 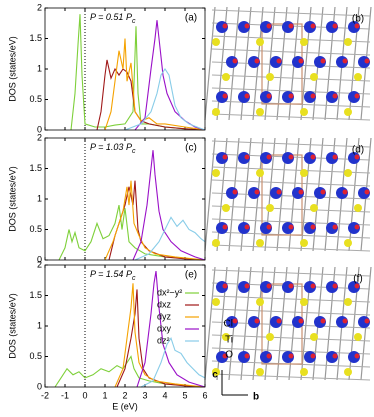 What do you see at coordinates (358, 19) in the screenshot?
I see `panel-label: (b)` at bounding box center [358, 19].